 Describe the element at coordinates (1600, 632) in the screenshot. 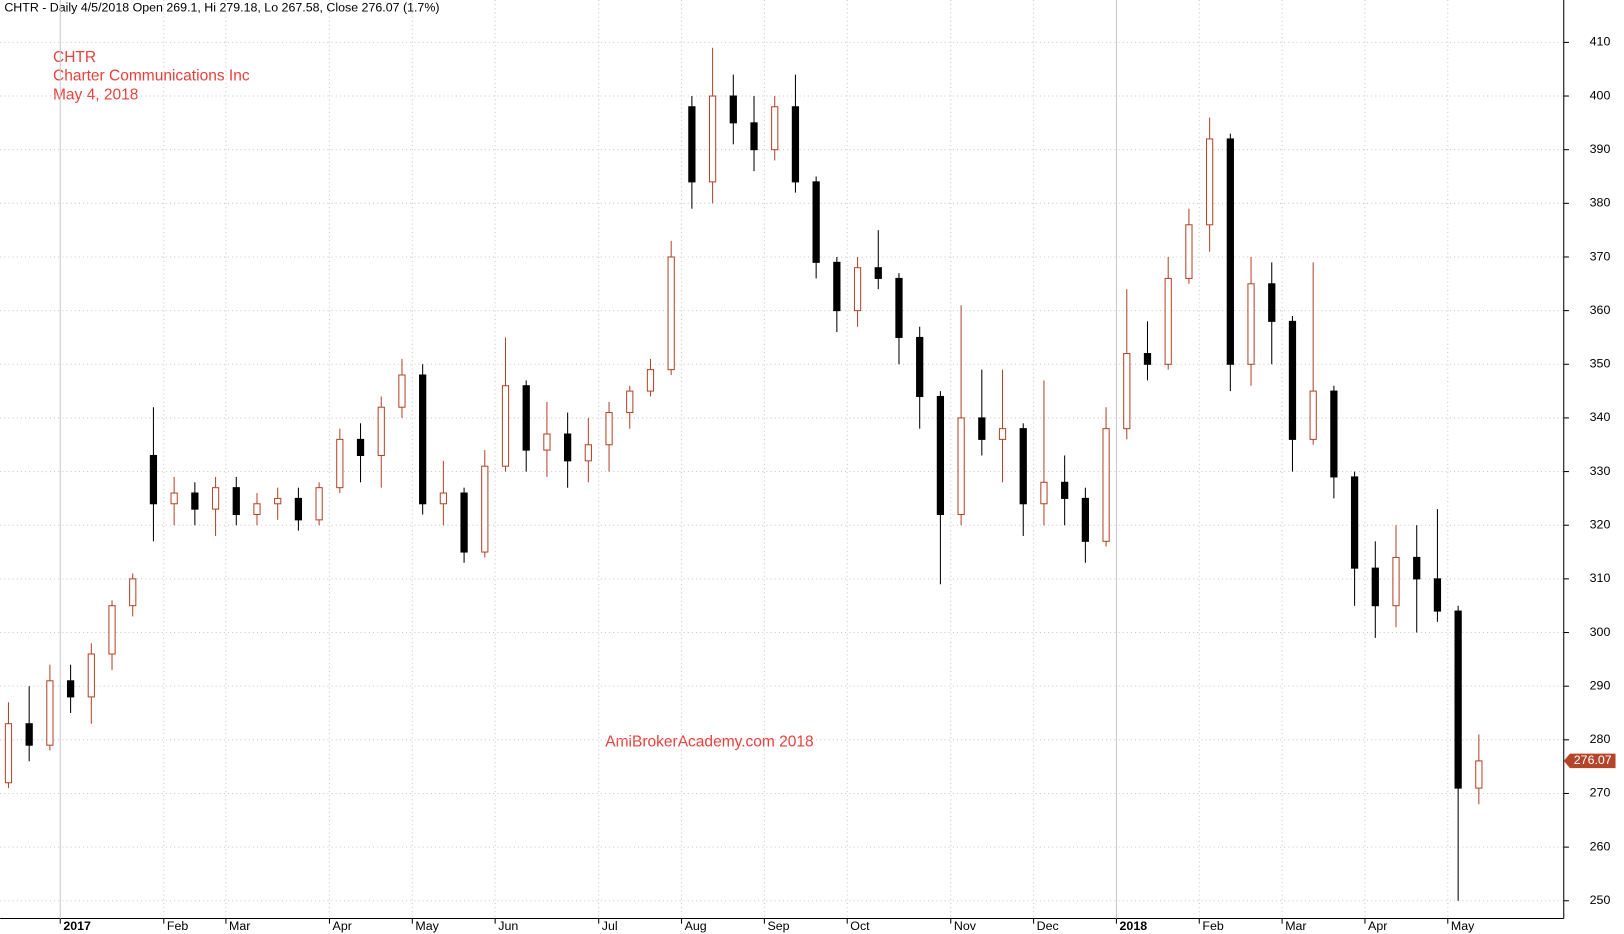

I see `y-tick-label: 300` at that location.